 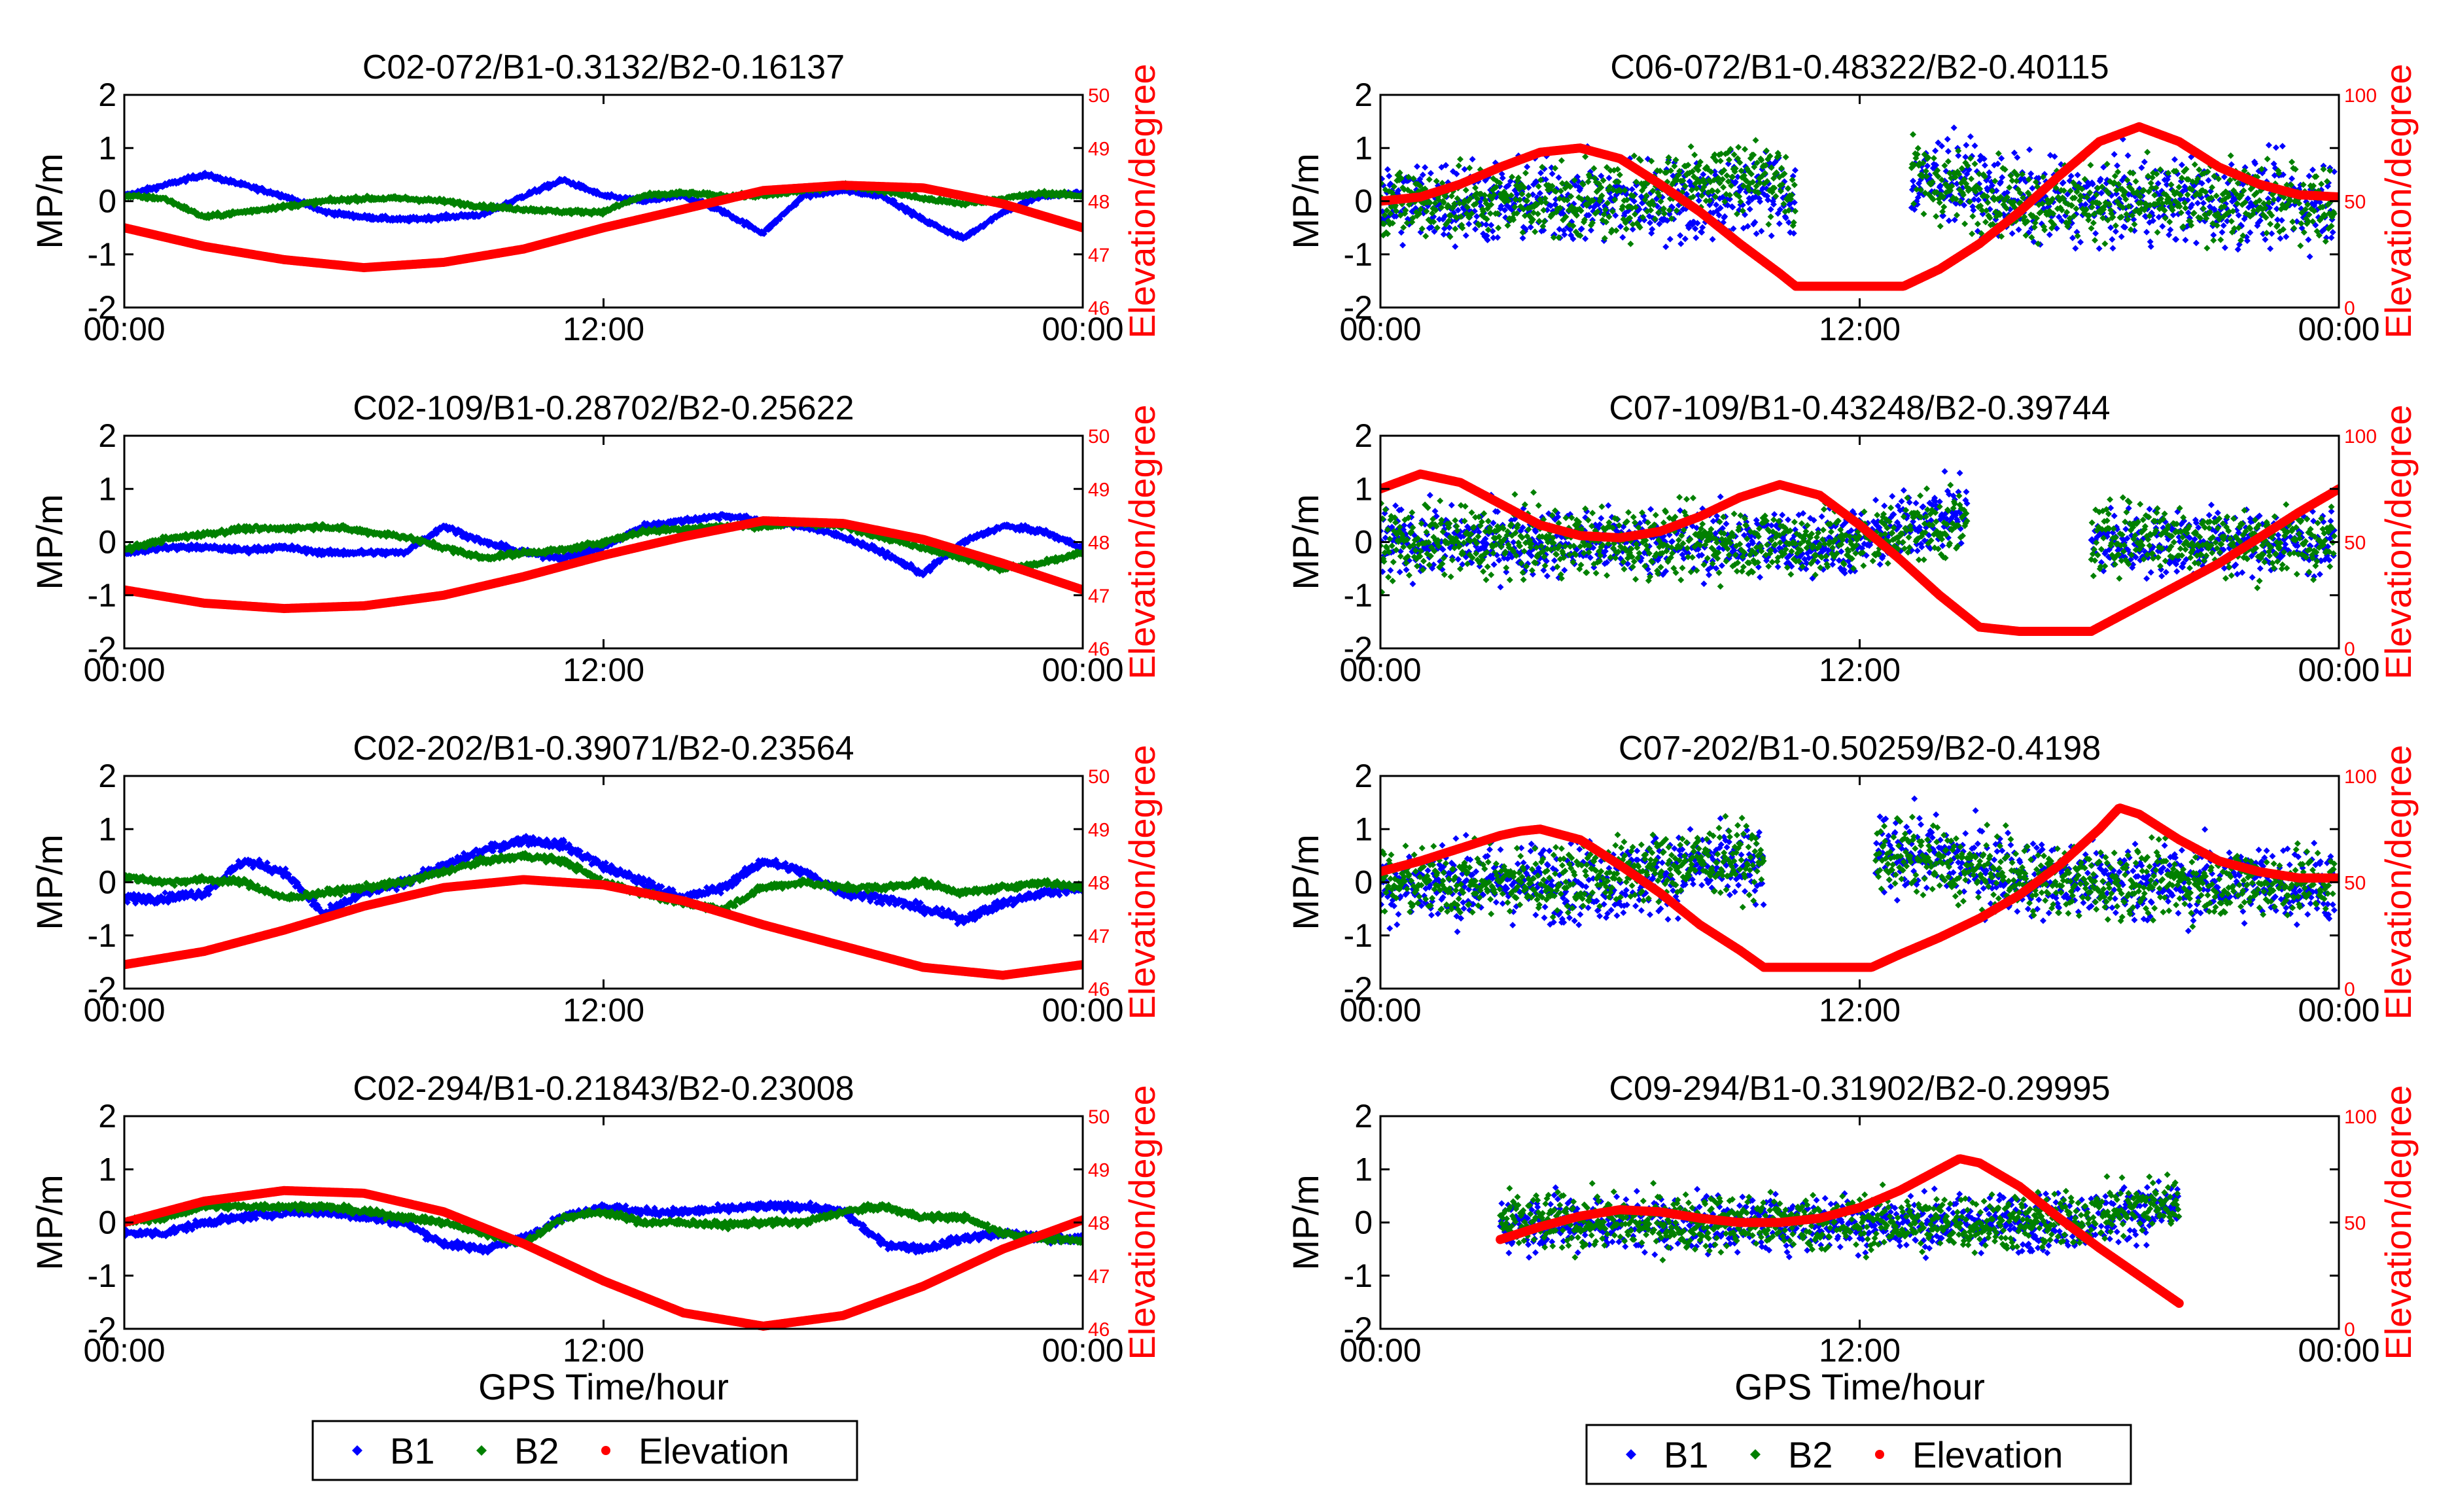 What do you see at coordinates (1099, 255) in the screenshot?
I see `y2-tick-label: 47` at bounding box center [1099, 255].